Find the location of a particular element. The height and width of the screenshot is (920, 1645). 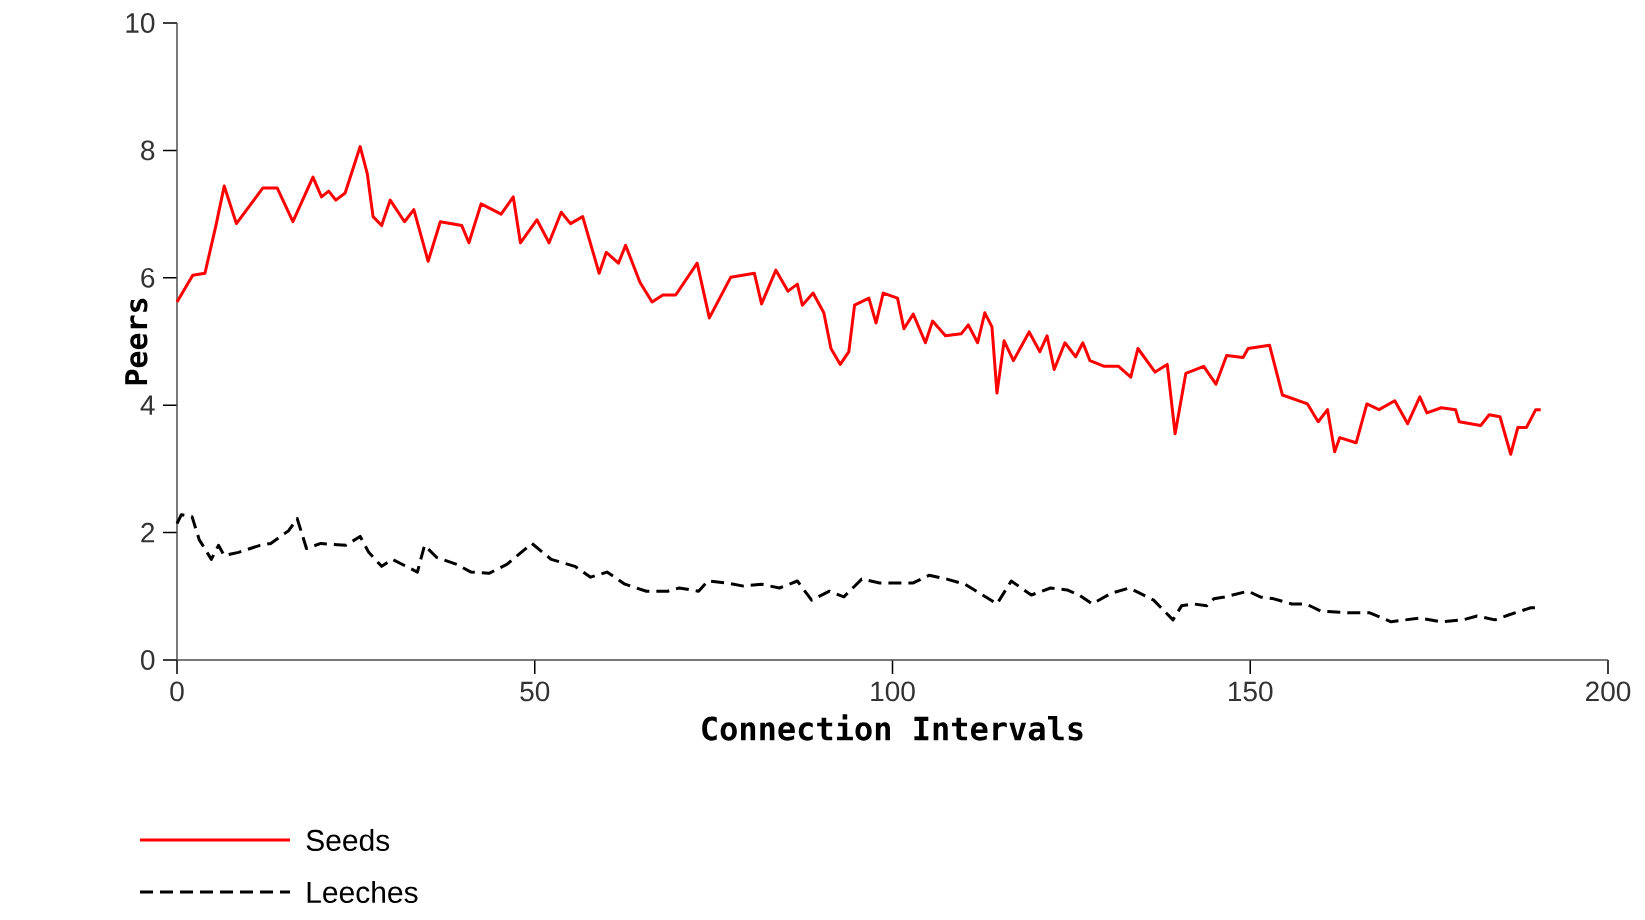

x-tick-label: 50 is located at coordinates (535, 691).